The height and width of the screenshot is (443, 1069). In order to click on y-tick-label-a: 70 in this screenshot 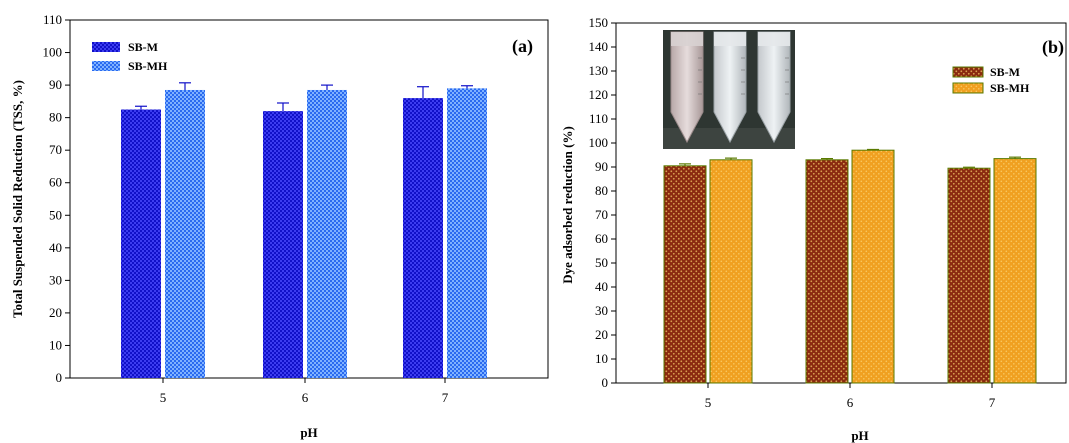, I will do `click(55, 149)`.